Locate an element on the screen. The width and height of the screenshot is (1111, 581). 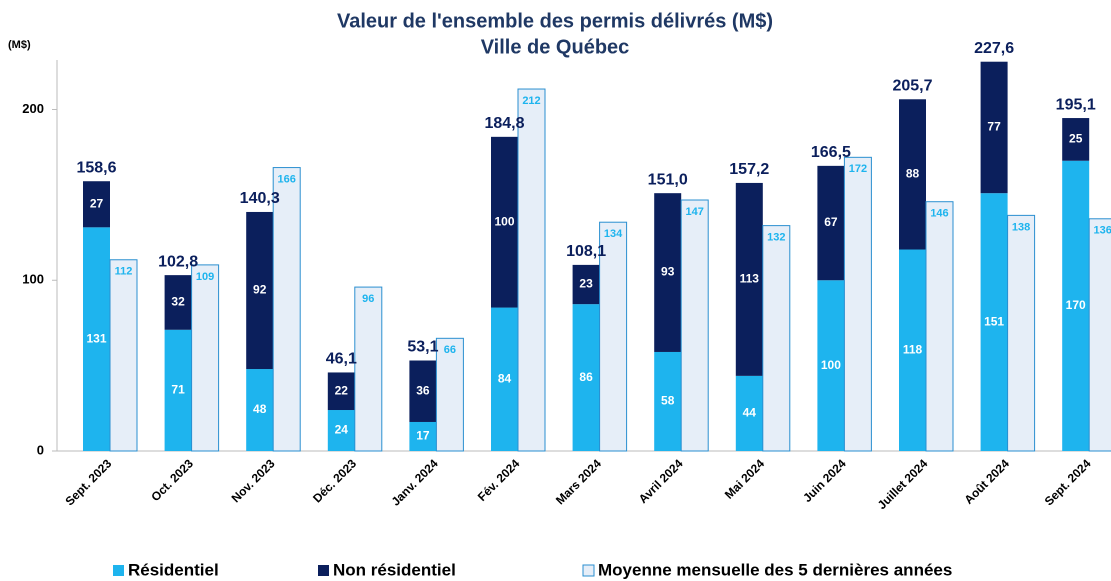
data-label: 58 is located at coordinates (668, 401).